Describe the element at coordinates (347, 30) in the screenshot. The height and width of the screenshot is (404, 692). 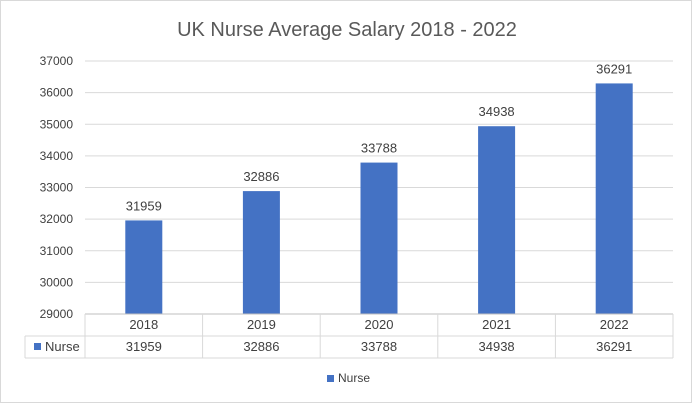
I see `chart-title: UK Nurse Average Salary 2018 - 2022` at that location.